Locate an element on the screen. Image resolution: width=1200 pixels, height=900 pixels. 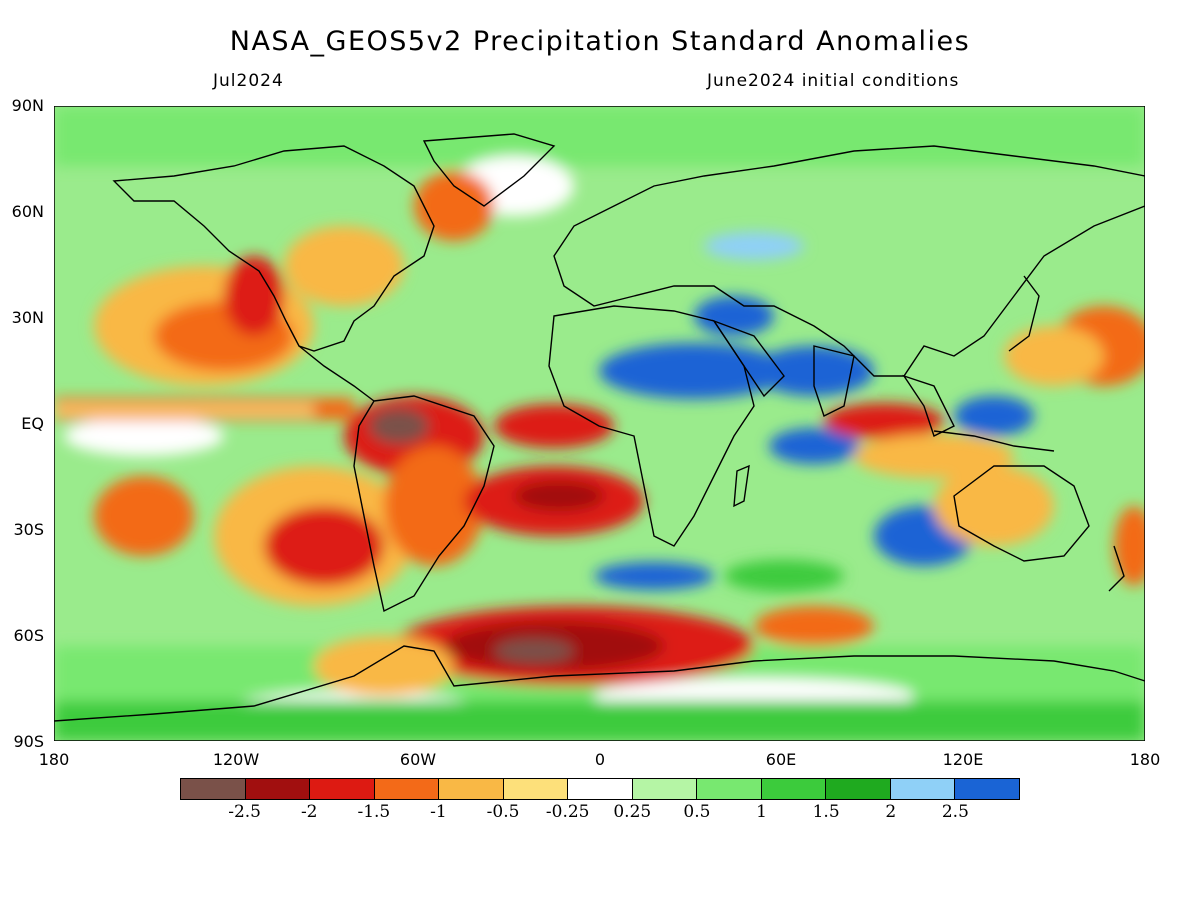
color-scale-label: 1 is located at coordinates (761, 812).